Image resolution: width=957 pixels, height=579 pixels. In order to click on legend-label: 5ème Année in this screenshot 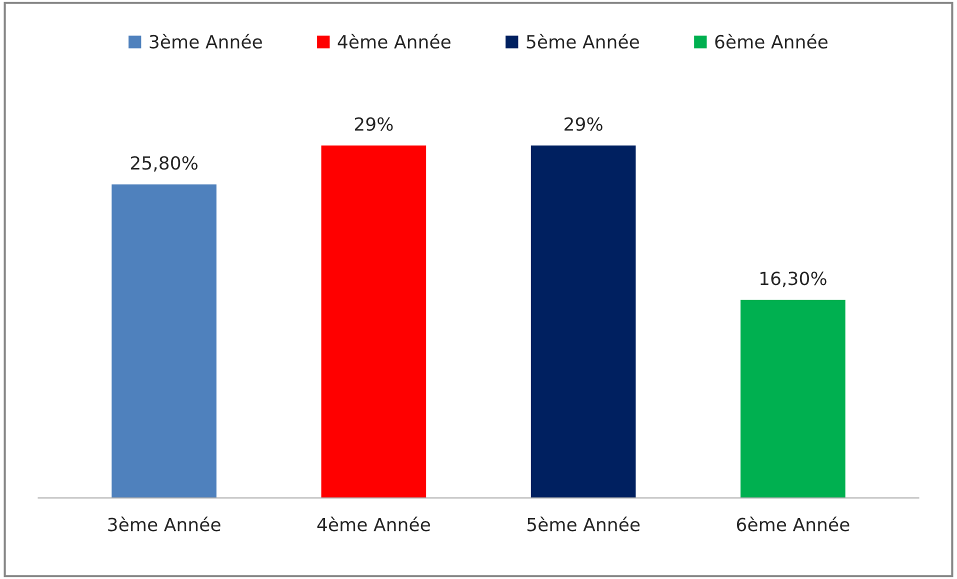, I will do `click(582, 41)`.